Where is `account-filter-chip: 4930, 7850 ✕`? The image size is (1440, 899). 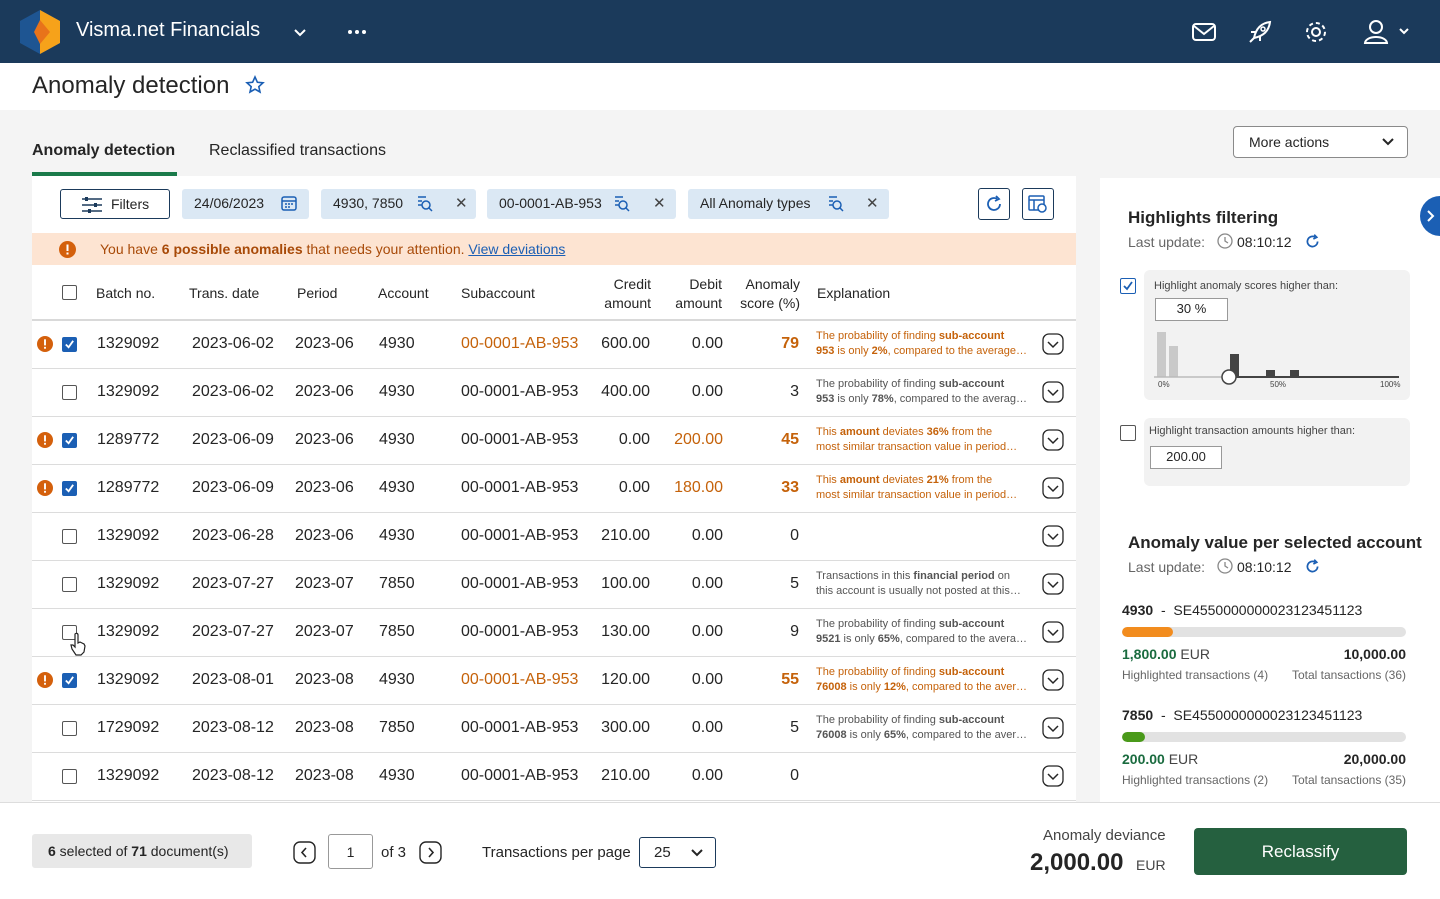
account-filter-chip: 4930, 7850 ✕ is located at coordinates (398, 204).